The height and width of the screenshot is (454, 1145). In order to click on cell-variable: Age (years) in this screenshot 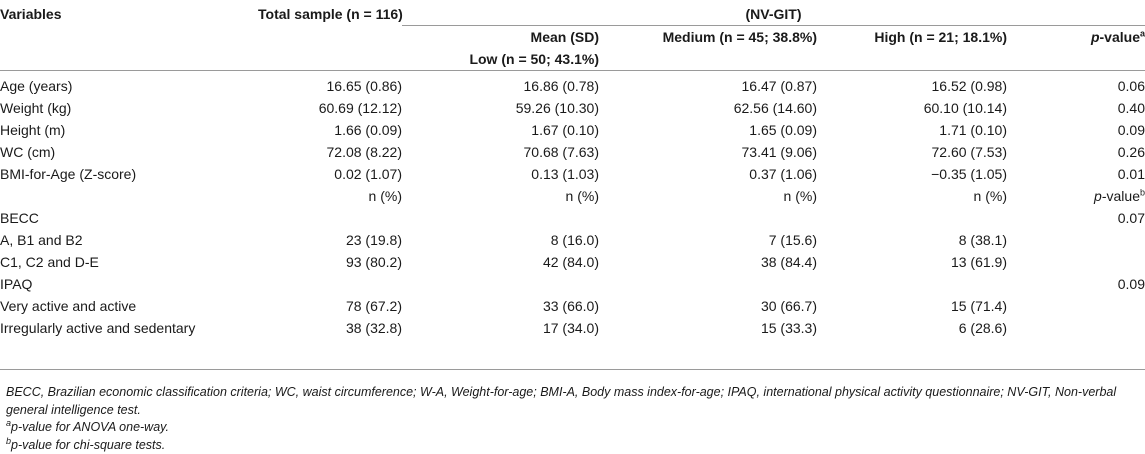, I will do `click(129, 84)`.